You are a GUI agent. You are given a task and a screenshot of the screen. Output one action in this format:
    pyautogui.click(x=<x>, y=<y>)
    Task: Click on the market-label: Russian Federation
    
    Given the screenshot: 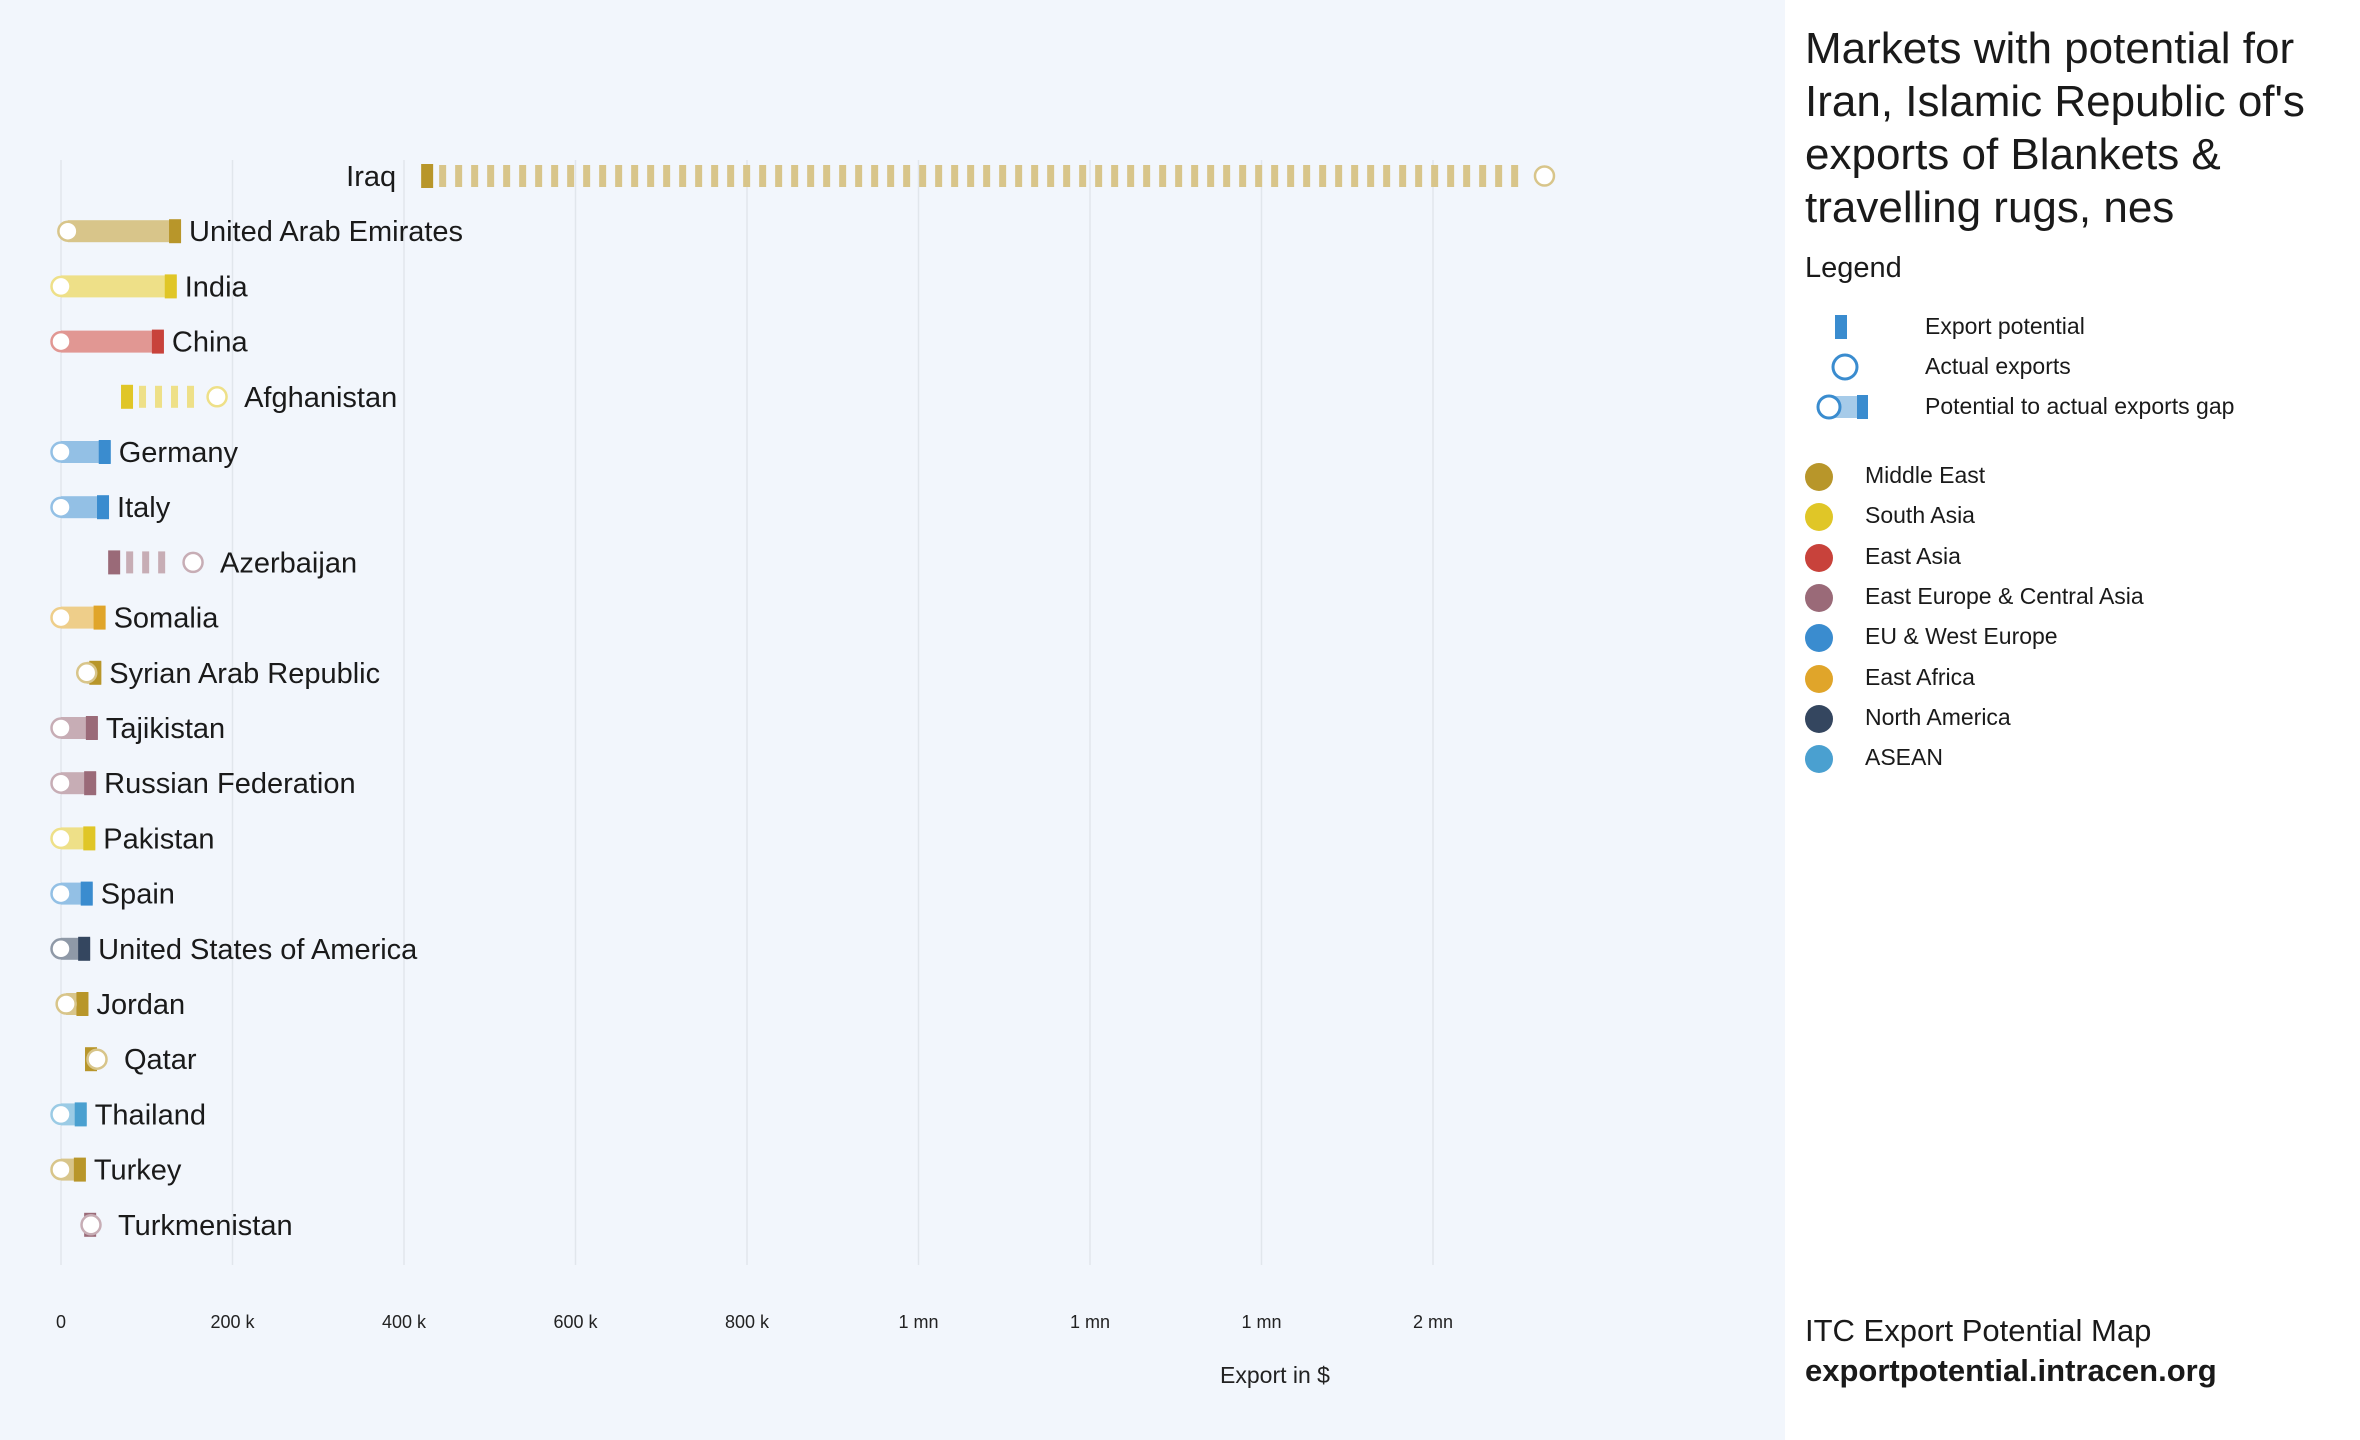 What is the action you would take?
    pyautogui.click(x=229, y=784)
    